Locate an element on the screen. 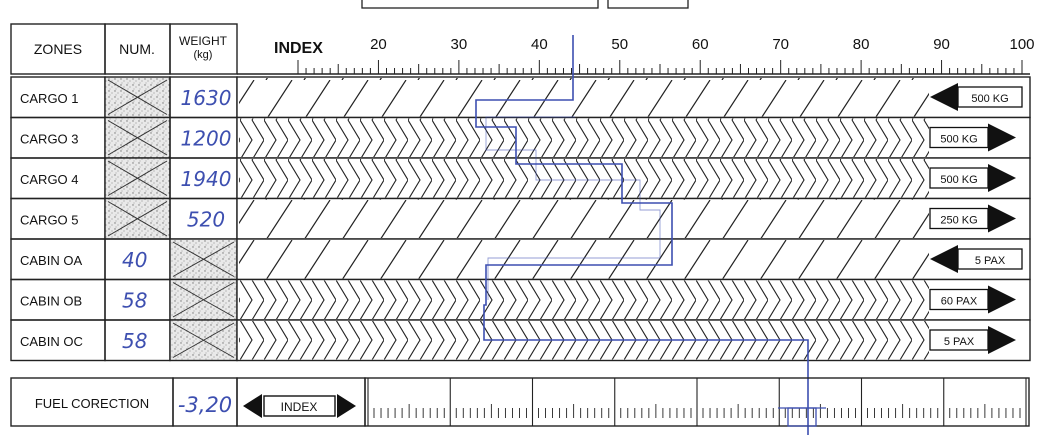 The height and width of the screenshot is (435, 1040). zone-row: CARGO 4 1940 500 KG is located at coordinates (520, 178).